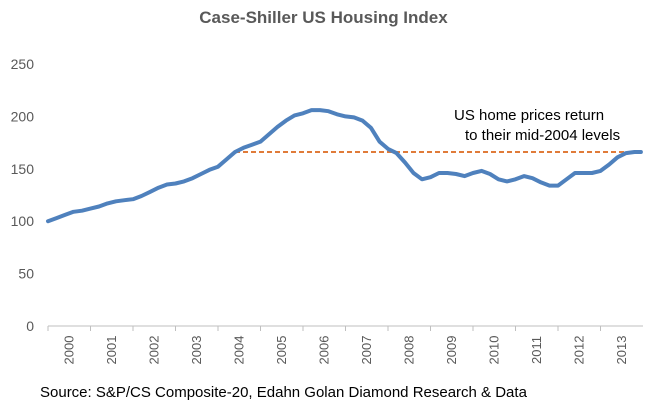 This screenshot has height=412, width=647. Describe the element at coordinates (408, 350) in the screenshot. I see `x-tick-label: 2008` at that location.